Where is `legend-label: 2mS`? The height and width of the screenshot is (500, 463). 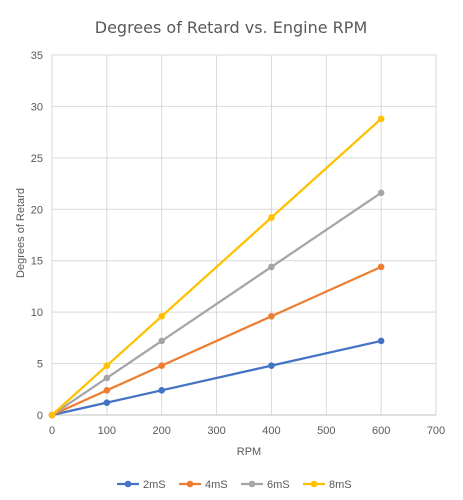 legend-label: 2mS is located at coordinates (154, 485).